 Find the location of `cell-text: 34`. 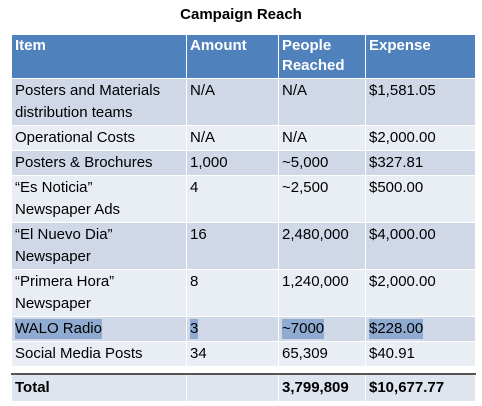

cell-text: 34 is located at coordinates (198, 353).